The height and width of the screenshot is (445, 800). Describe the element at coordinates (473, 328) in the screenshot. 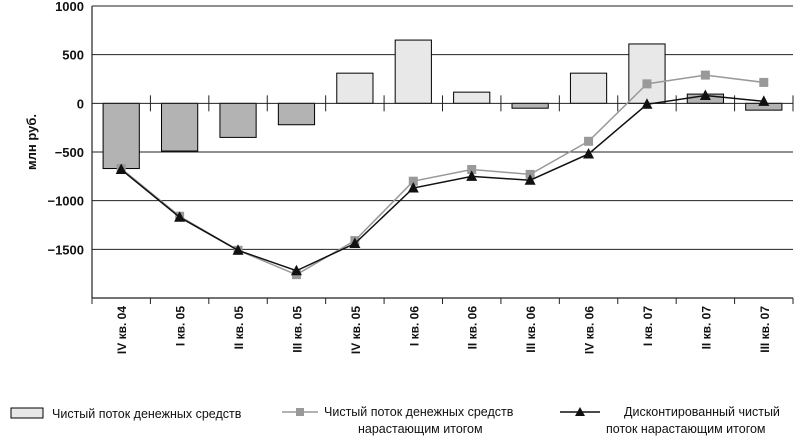

I see `x-tick-label: II кв. 06` at that location.